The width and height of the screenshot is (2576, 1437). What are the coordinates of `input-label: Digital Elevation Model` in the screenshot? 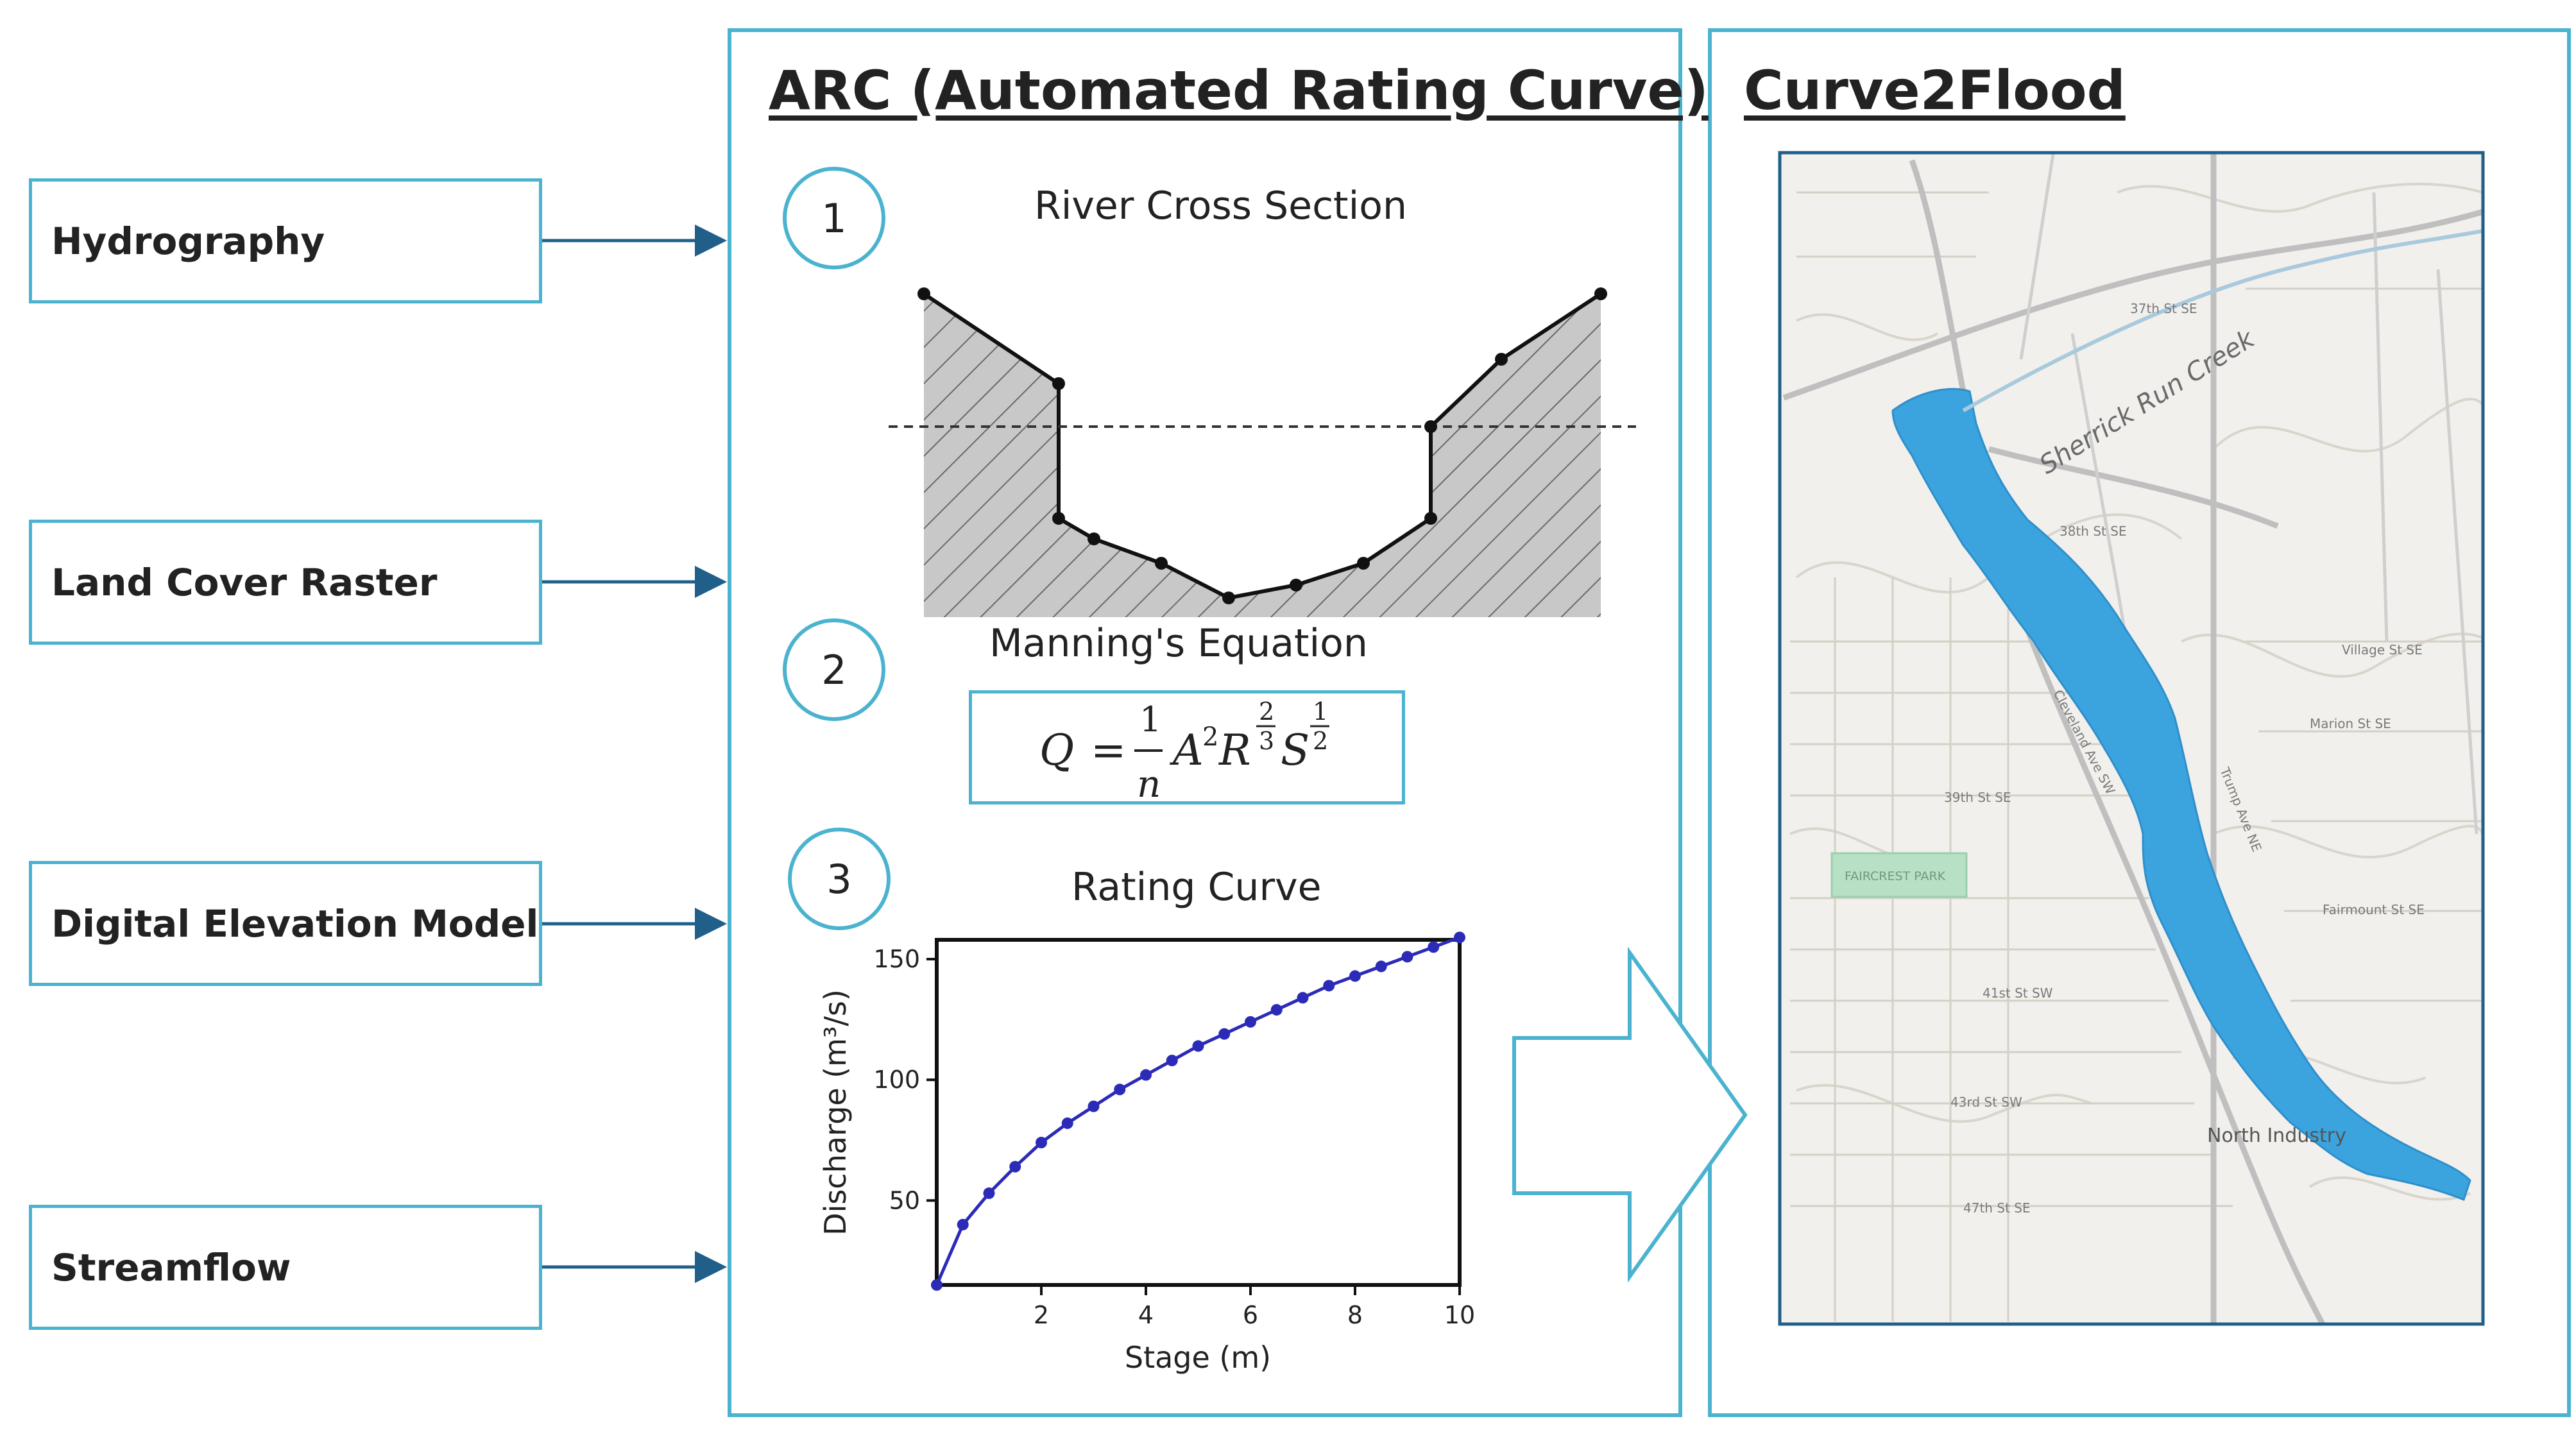 It's located at (295, 923).